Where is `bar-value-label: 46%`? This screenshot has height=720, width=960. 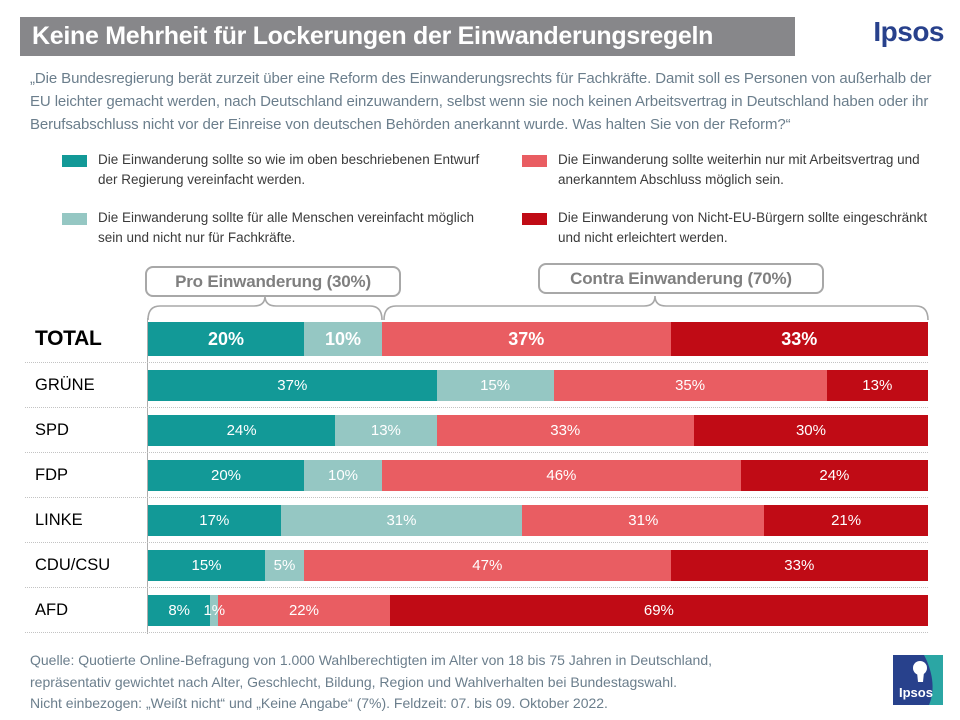 bar-value-label: 46% is located at coordinates (561, 475).